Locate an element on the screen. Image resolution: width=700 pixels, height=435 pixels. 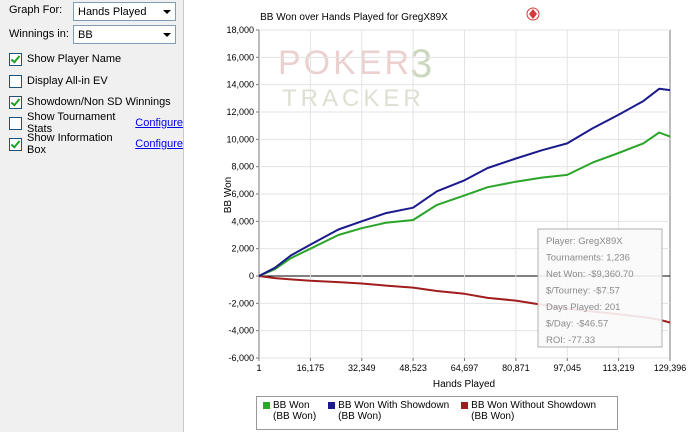
graph-for-select: Hands Played is located at coordinates (124, 11).